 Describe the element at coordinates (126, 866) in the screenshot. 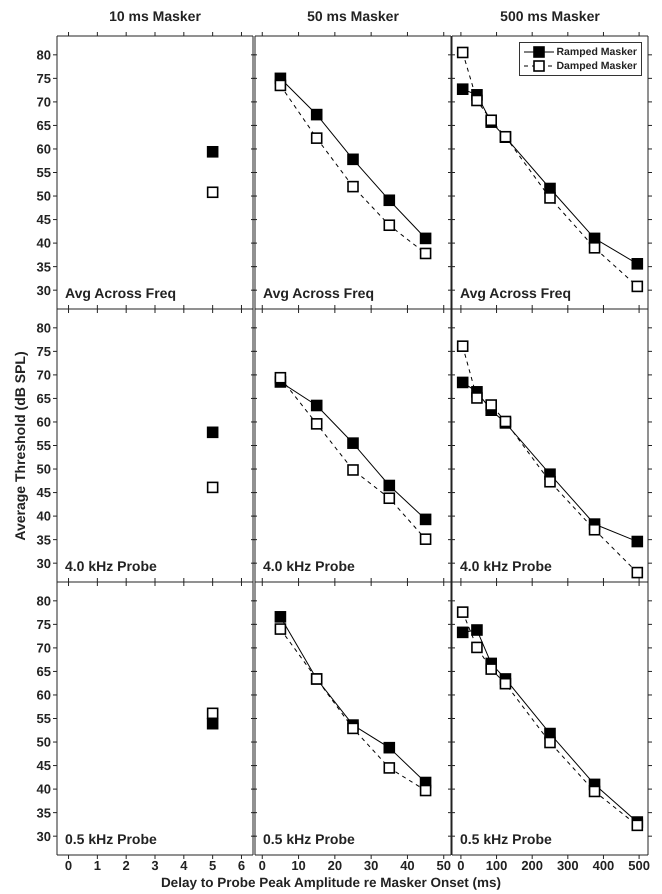

I see `x-tick-label: 2` at that location.